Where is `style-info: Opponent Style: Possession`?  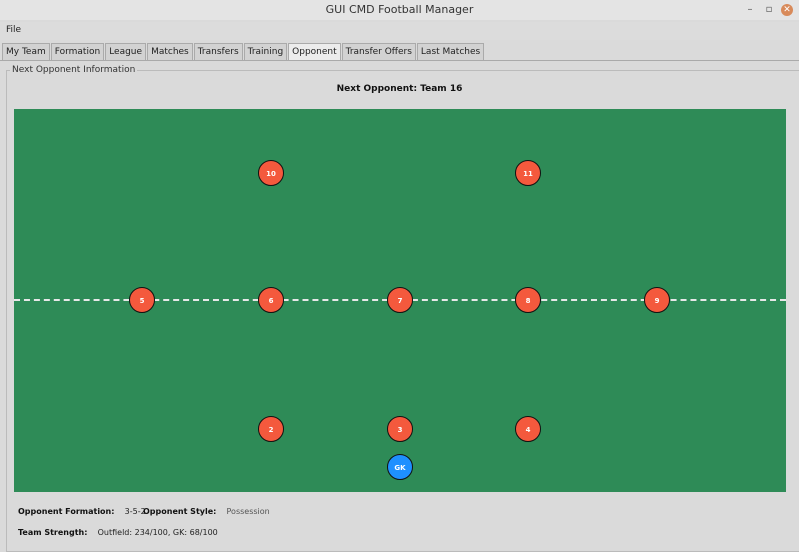
style-info: Opponent Style: Possession is located at coordinates (206, 511).